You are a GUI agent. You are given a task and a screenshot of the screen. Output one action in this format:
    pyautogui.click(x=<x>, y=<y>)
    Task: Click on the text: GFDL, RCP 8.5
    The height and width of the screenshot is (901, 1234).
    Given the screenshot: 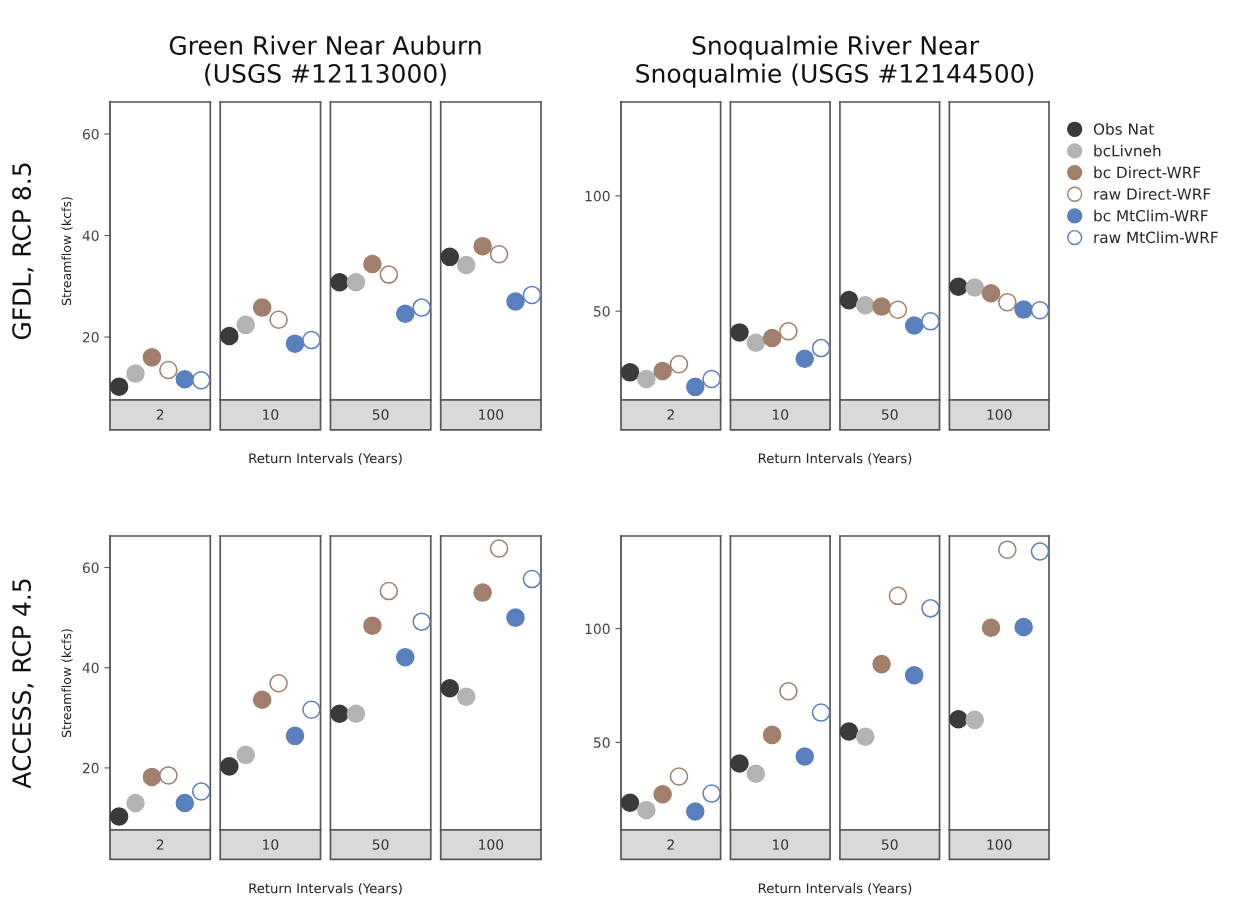 What is the action you would take?
    pyautogui.click(x=23, y=251)
    